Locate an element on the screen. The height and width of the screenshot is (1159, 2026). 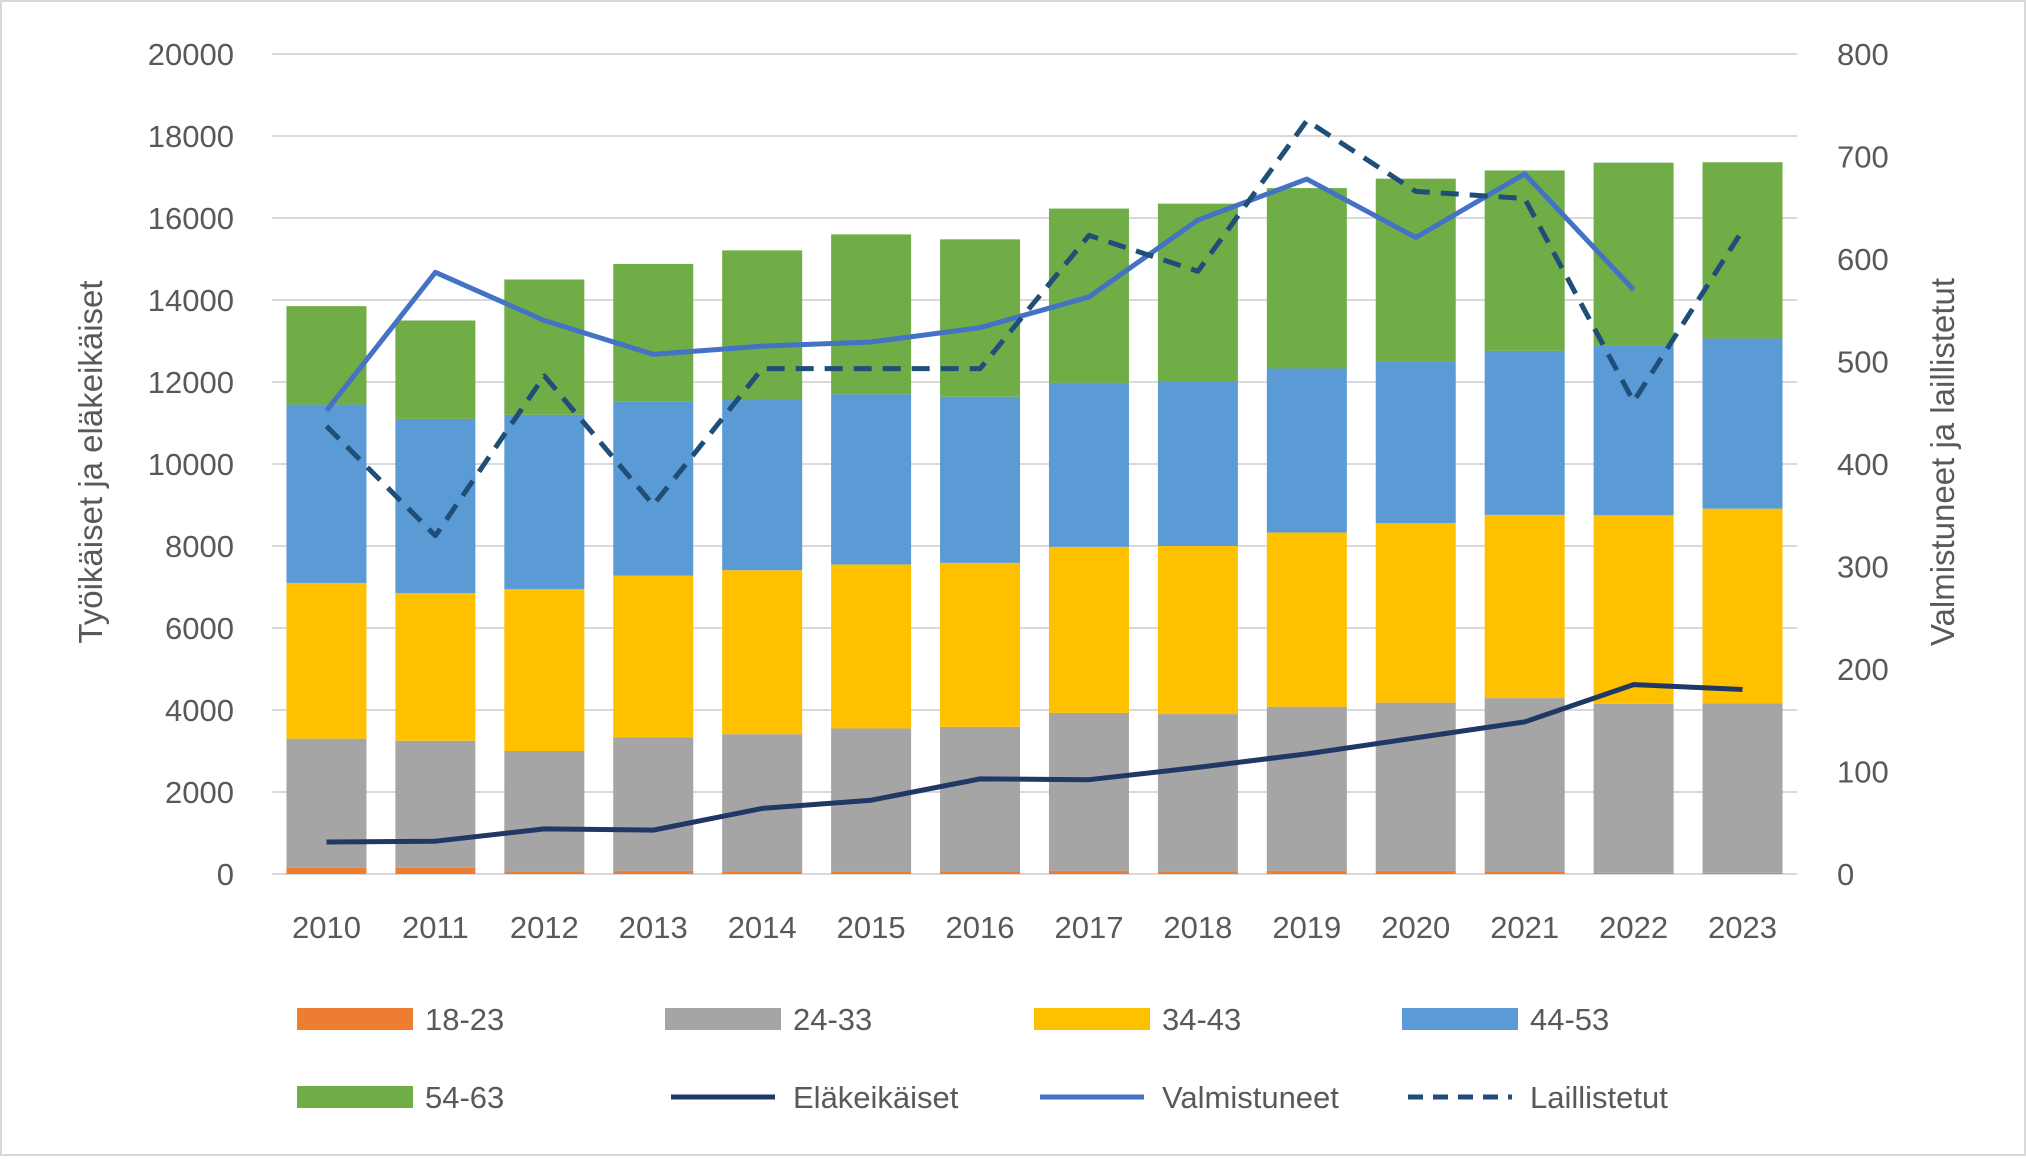
bar-44-53-2013 is located at coordinates (653, 488).